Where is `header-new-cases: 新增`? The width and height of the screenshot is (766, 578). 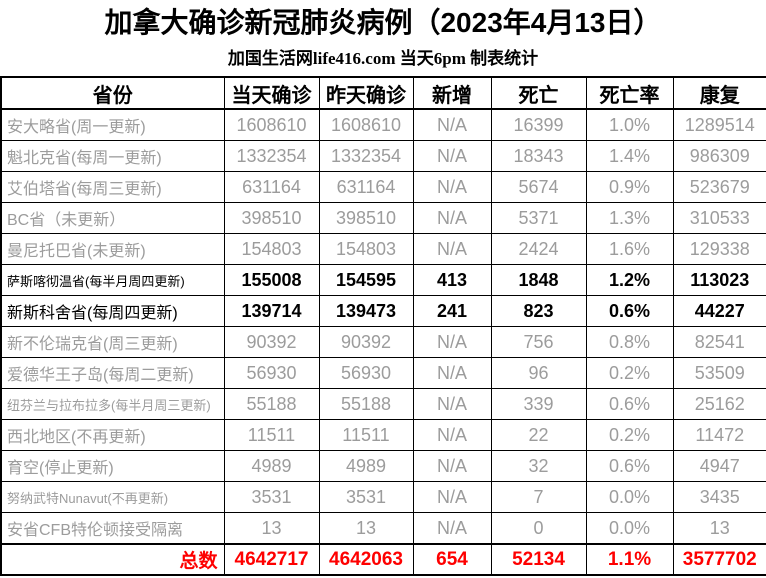 header-new-cases: 新增 is located at coordinates (452, 93).